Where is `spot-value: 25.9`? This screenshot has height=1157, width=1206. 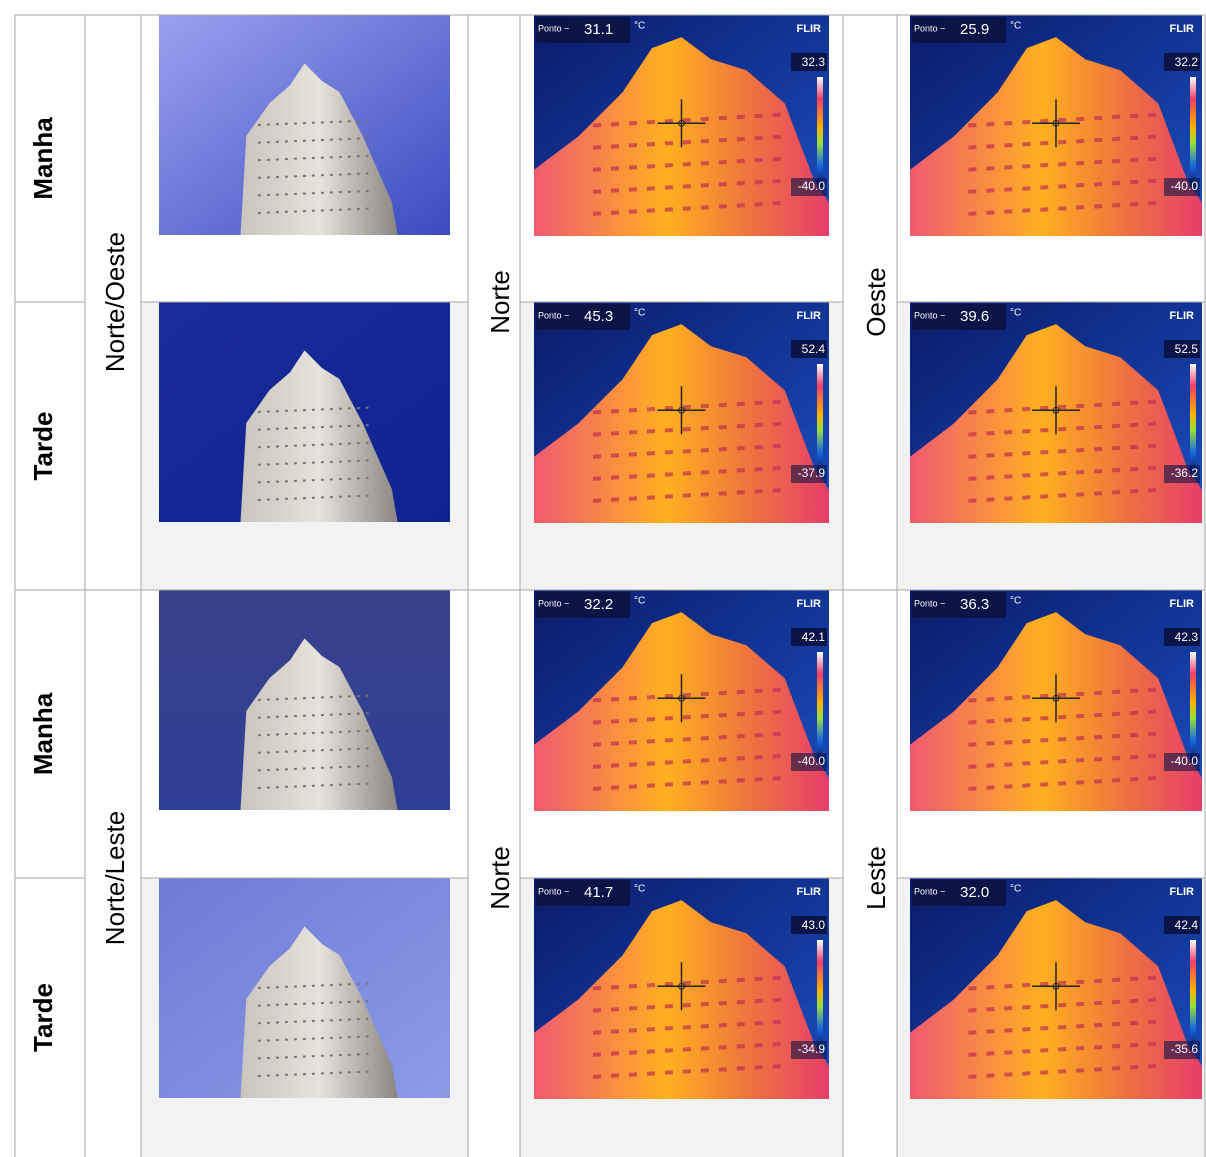 spot-value: 25.9 is located at coordinates (974, 29).